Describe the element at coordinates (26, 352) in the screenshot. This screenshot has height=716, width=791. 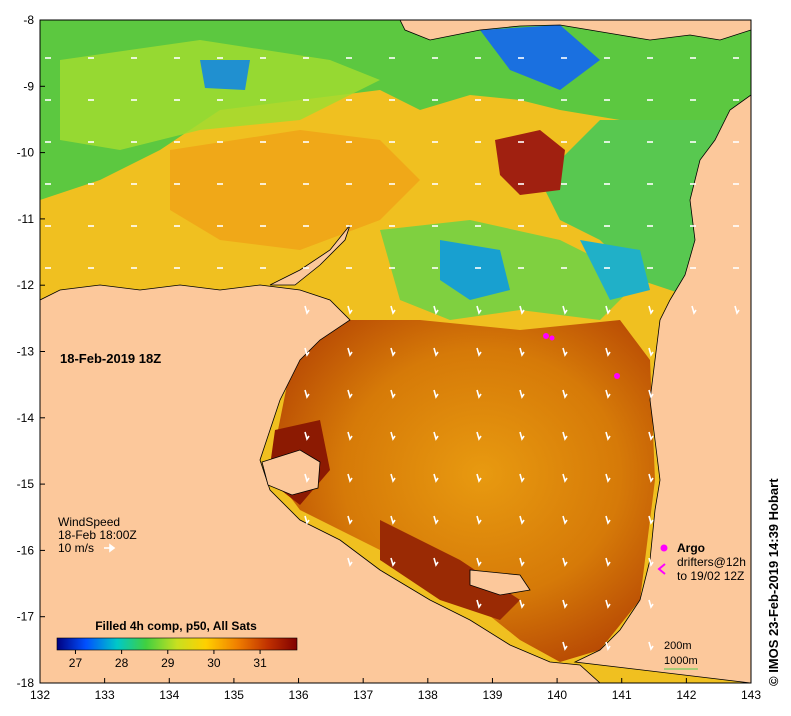
I see `y-tick-label: -13` at that location.